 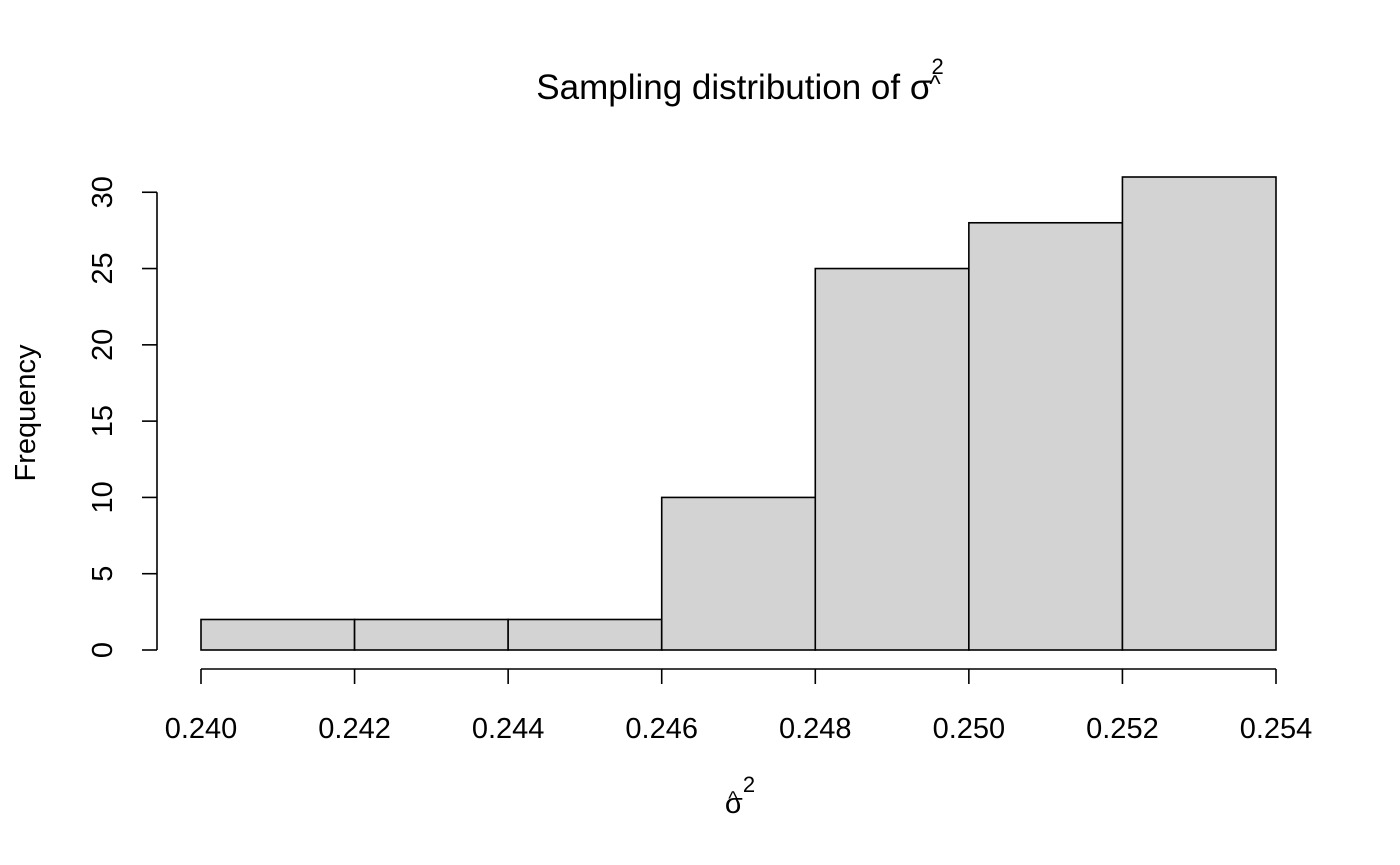 What do you see at coordinates (1276, 729) in the screenshot?
I see `x-tick-label: 0.254` at bounding box center [1276, 729].